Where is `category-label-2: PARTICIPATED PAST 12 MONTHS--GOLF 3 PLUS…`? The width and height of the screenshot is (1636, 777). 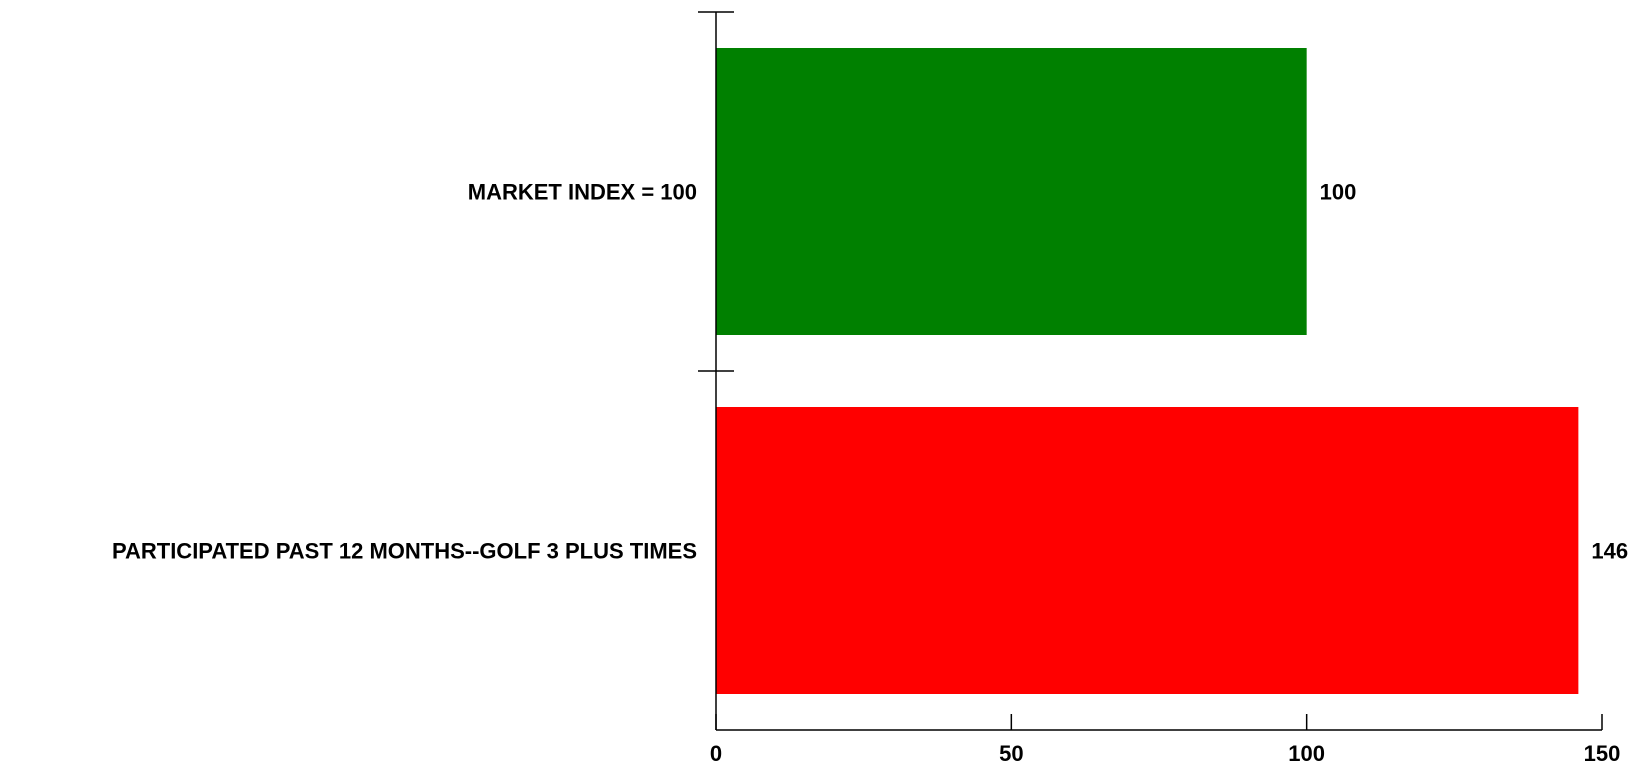 category-label-2: PARTICIPATED PAST 12 MONTHS--GOLF 3 PLUS… is located at coordinates (404, 551).